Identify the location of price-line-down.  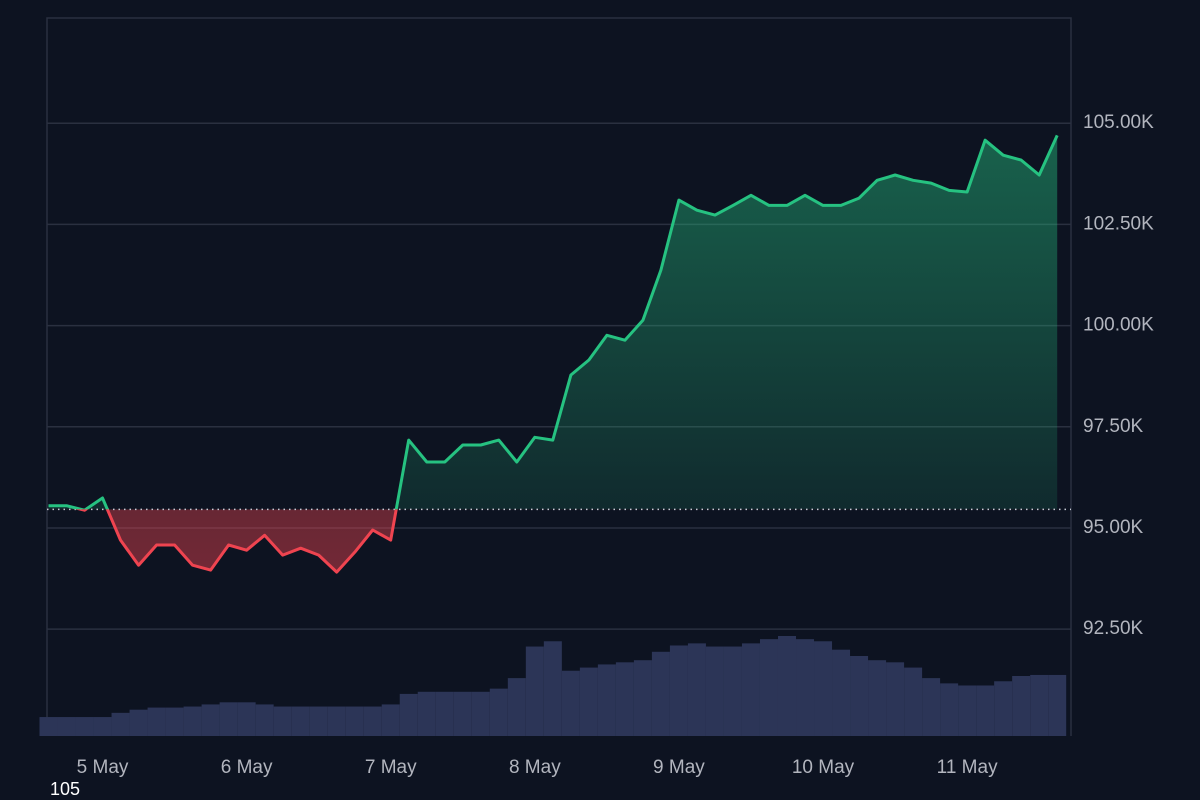
(236, 541).